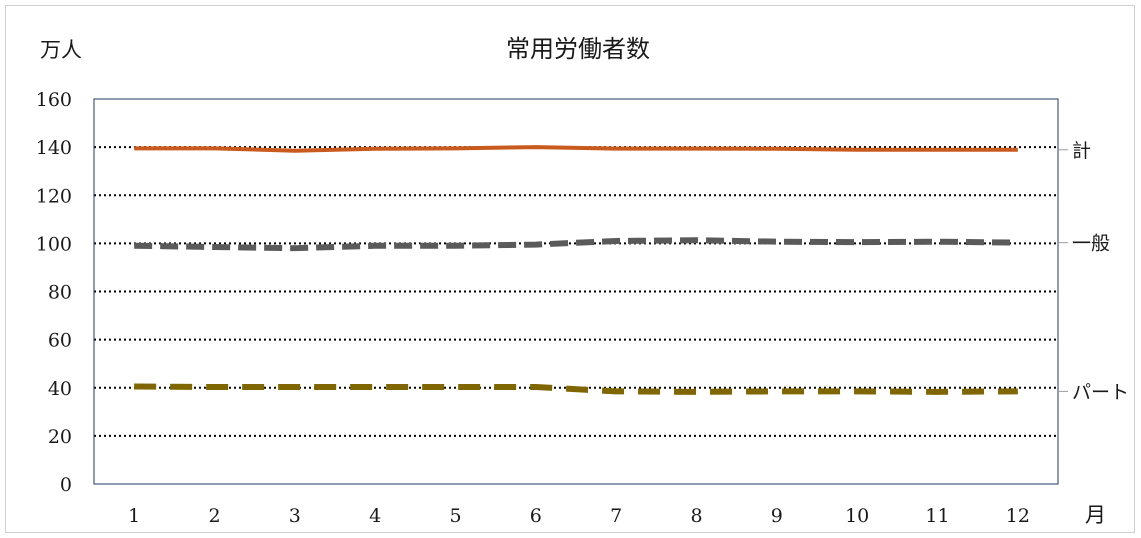  Describe the element at coordinates (579, 516) in the screenshot. I see `x-tick-labels: 1 2 3 4 5 6 7 8 9 10 11 12` at that location.